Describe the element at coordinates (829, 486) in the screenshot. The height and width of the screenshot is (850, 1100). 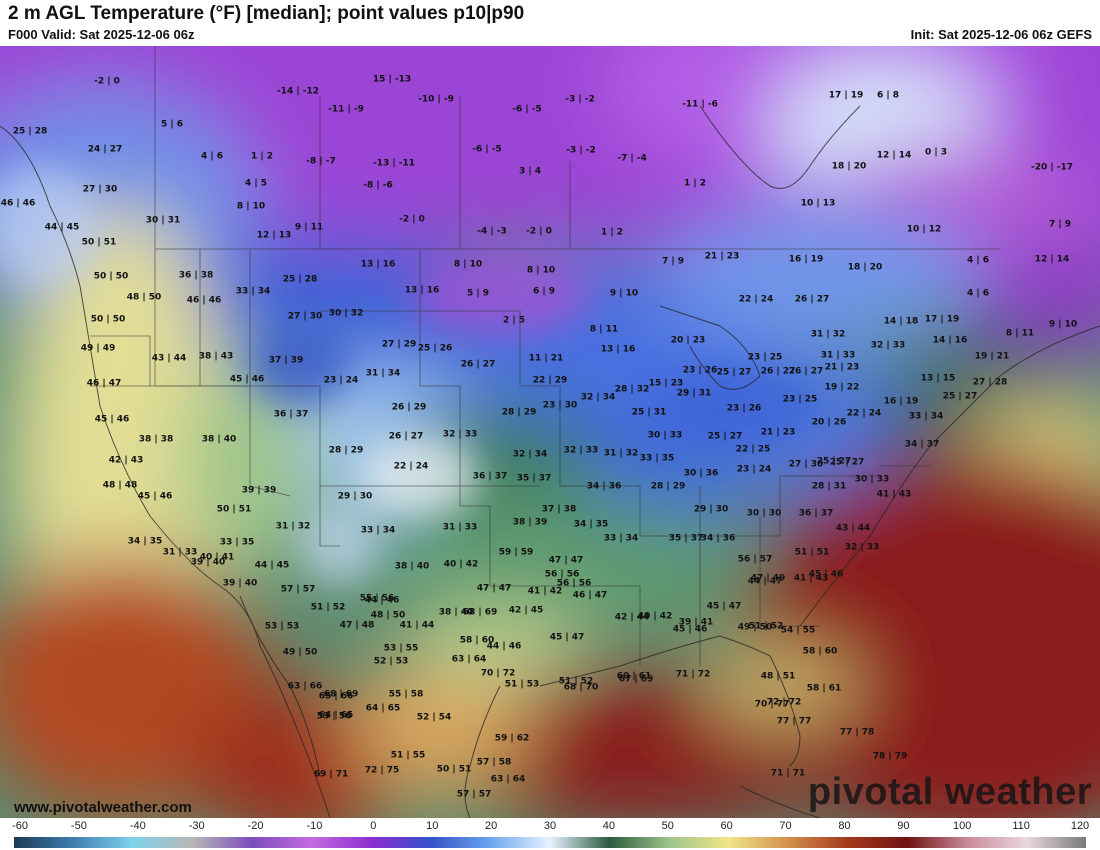
I see `point-value: 28 | 31` at that location.